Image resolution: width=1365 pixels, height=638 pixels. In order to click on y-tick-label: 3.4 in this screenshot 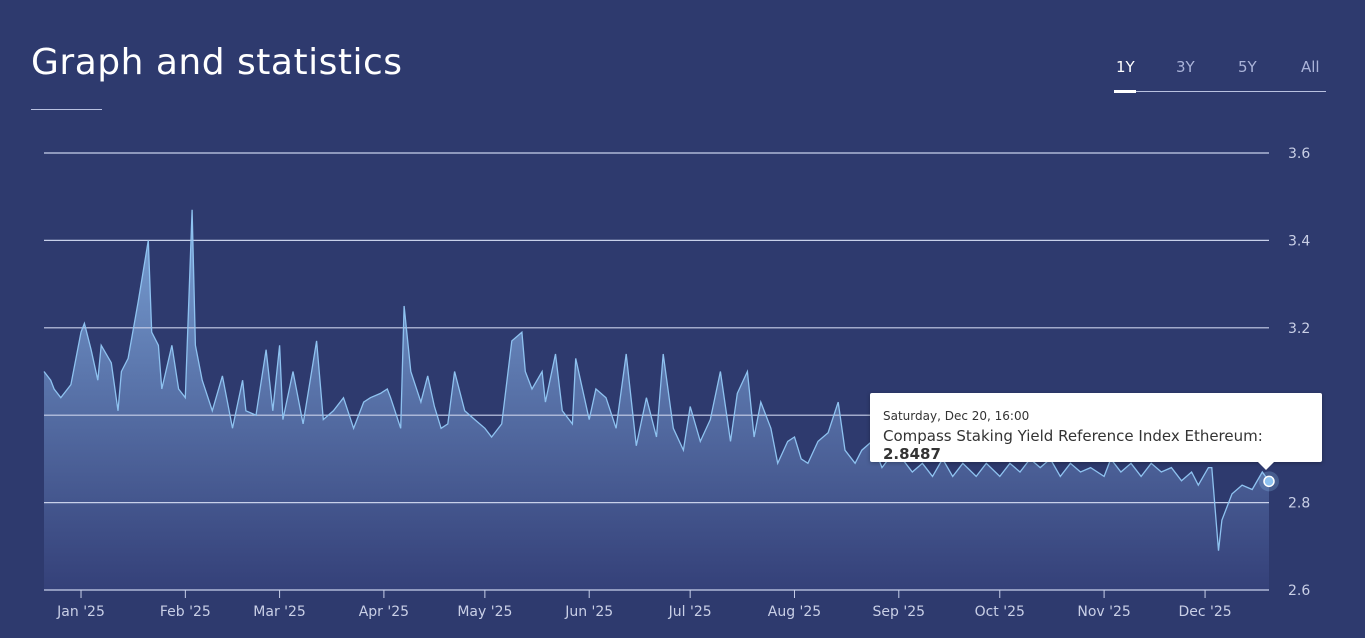, I will do `click(1299, 241)`.